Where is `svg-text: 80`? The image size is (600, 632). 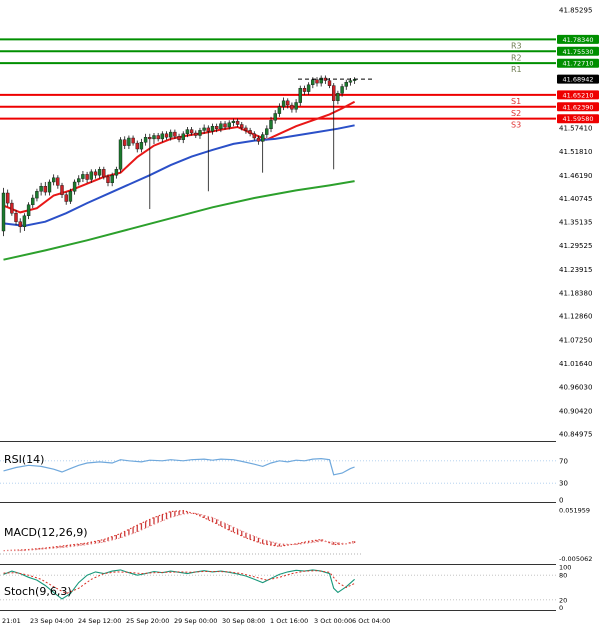
svg-text: 80 is located at coordinates (563, 576).